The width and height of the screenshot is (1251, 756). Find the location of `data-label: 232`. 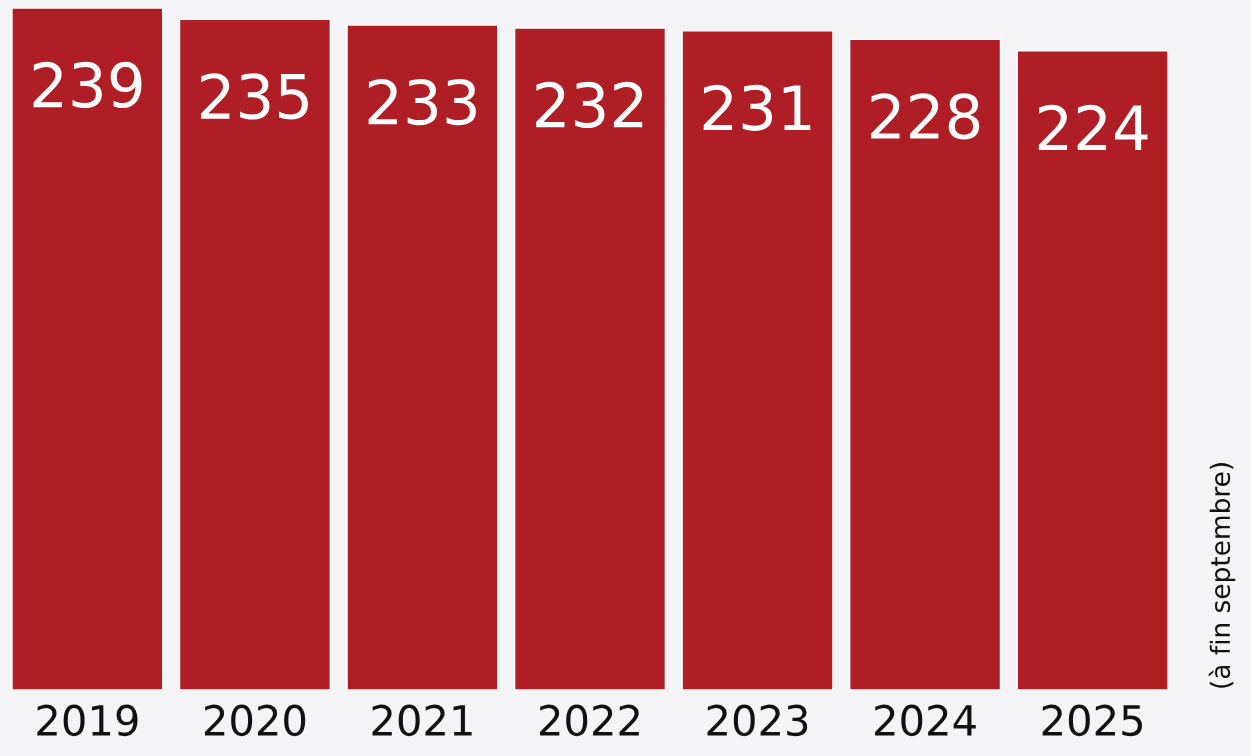

data-label: 232 is located at coordinates (589, 105).